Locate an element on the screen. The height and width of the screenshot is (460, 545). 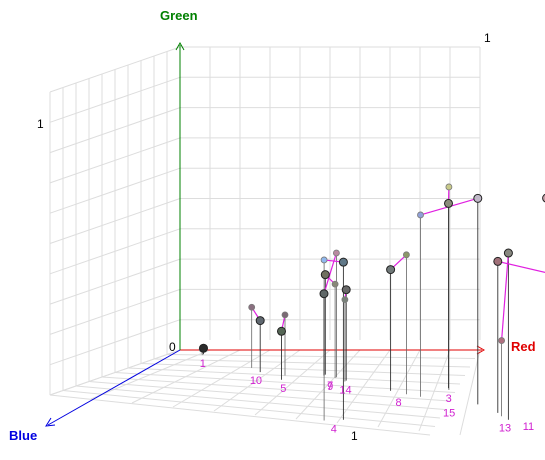
blue-axis-arrowhead is located at coordinates (50, 422).